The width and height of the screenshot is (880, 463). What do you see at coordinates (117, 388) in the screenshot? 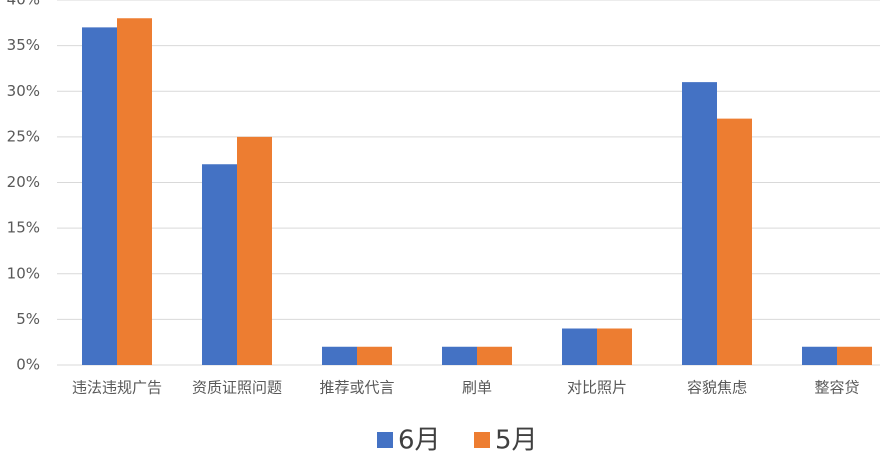
I see `x-tick-label: 违法违规广告` at bounding box center [117, 388].